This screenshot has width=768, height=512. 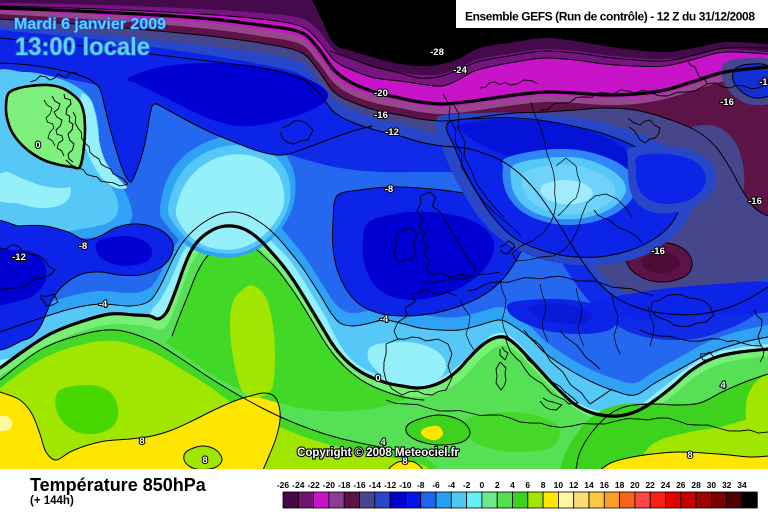 What do you see at coordinates (375, 485) in the screenshot?
I see `svg-text: -14` at bounding box center [375, 485].